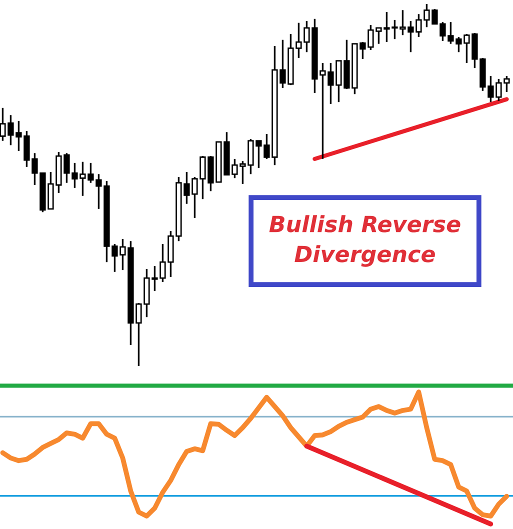 This screenshot has height=529, width=513. What do you see at coordinates (364, 241) in the screenshot?
I see `annotation: Bullish Reverse Divergence` at bounding box center [364, 241].